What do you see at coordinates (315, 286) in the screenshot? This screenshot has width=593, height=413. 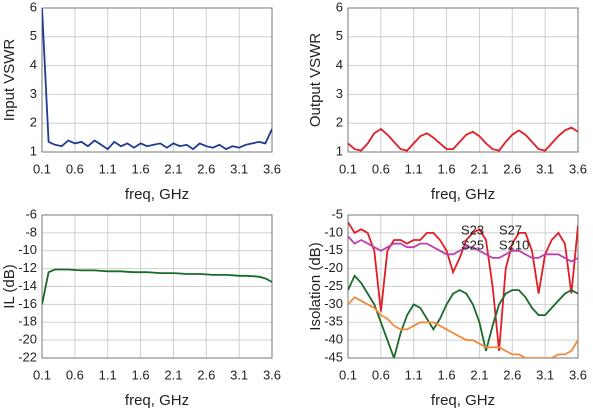 I see `y-axis-label: Isolation (dB)` at bounding box center [315, 286].